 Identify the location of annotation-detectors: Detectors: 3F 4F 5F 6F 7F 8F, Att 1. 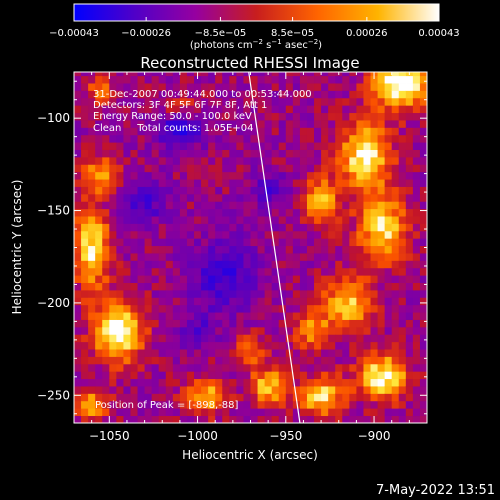
(180, 105).